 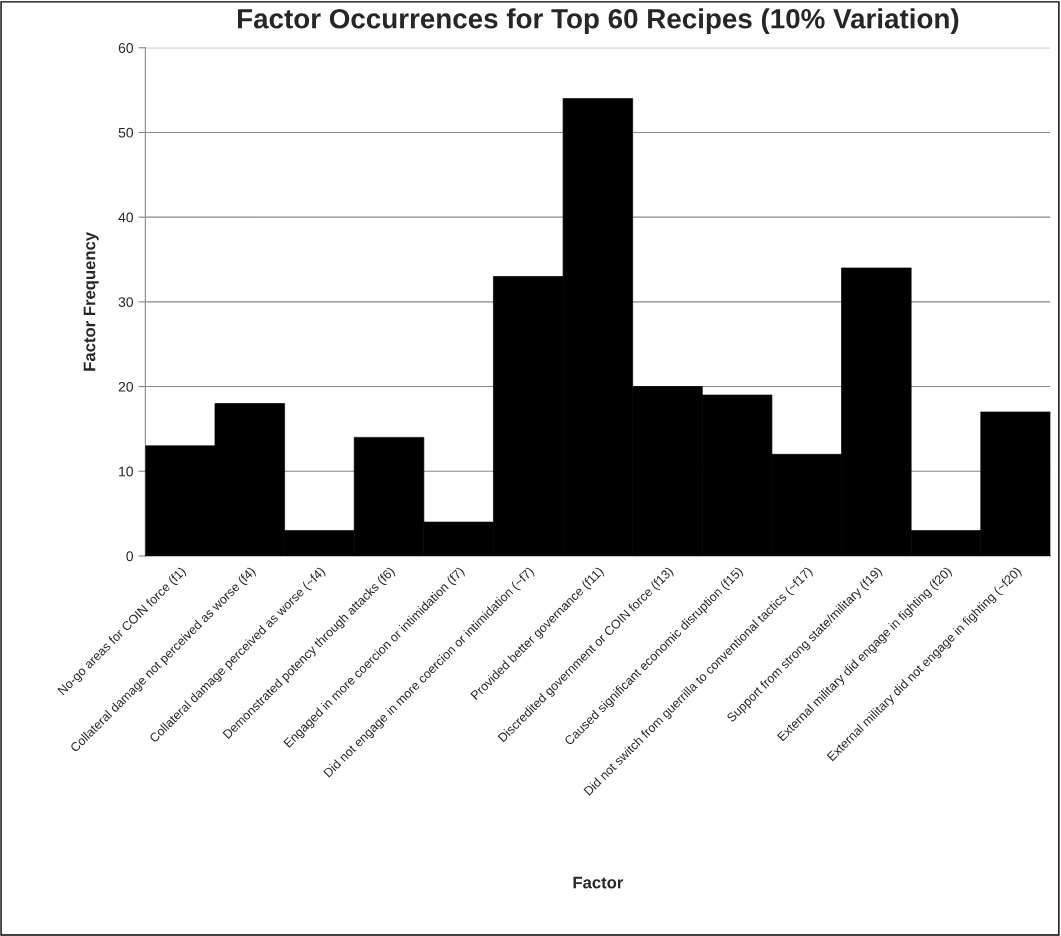 I want to click on y-tick-label: 40, so click(x=126, y=217).